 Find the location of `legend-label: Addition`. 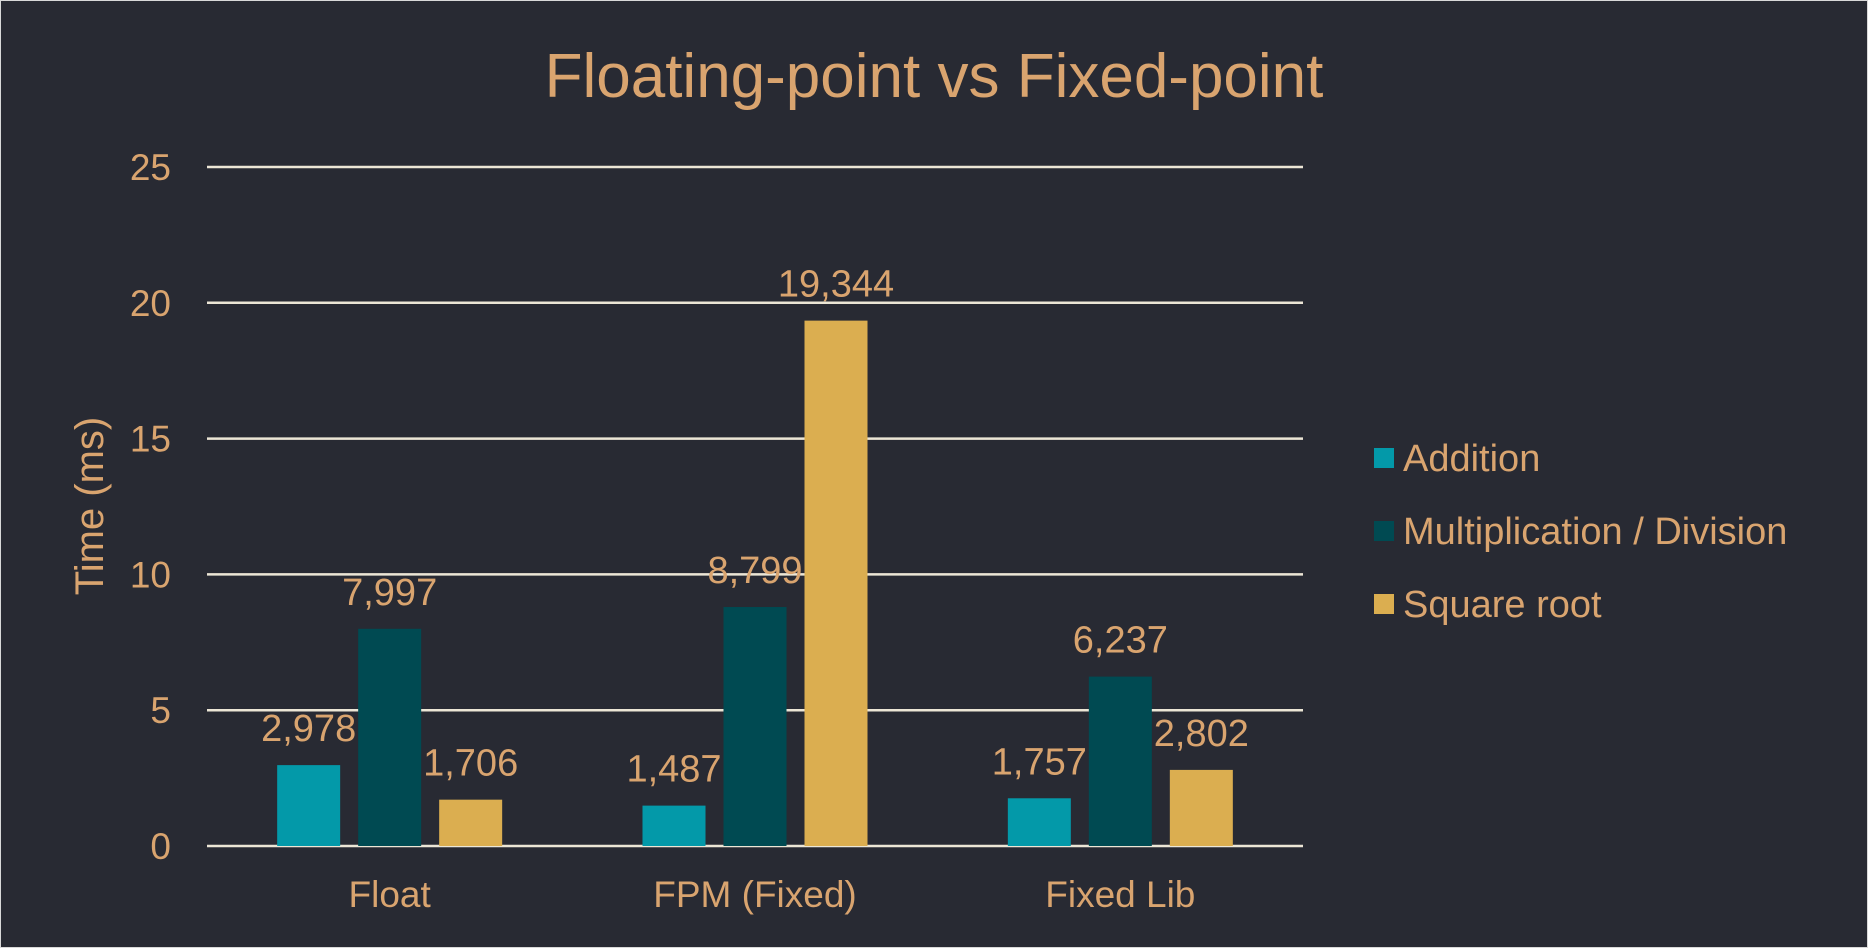

legend-label: Addition is located at coordinates (1471, 459).